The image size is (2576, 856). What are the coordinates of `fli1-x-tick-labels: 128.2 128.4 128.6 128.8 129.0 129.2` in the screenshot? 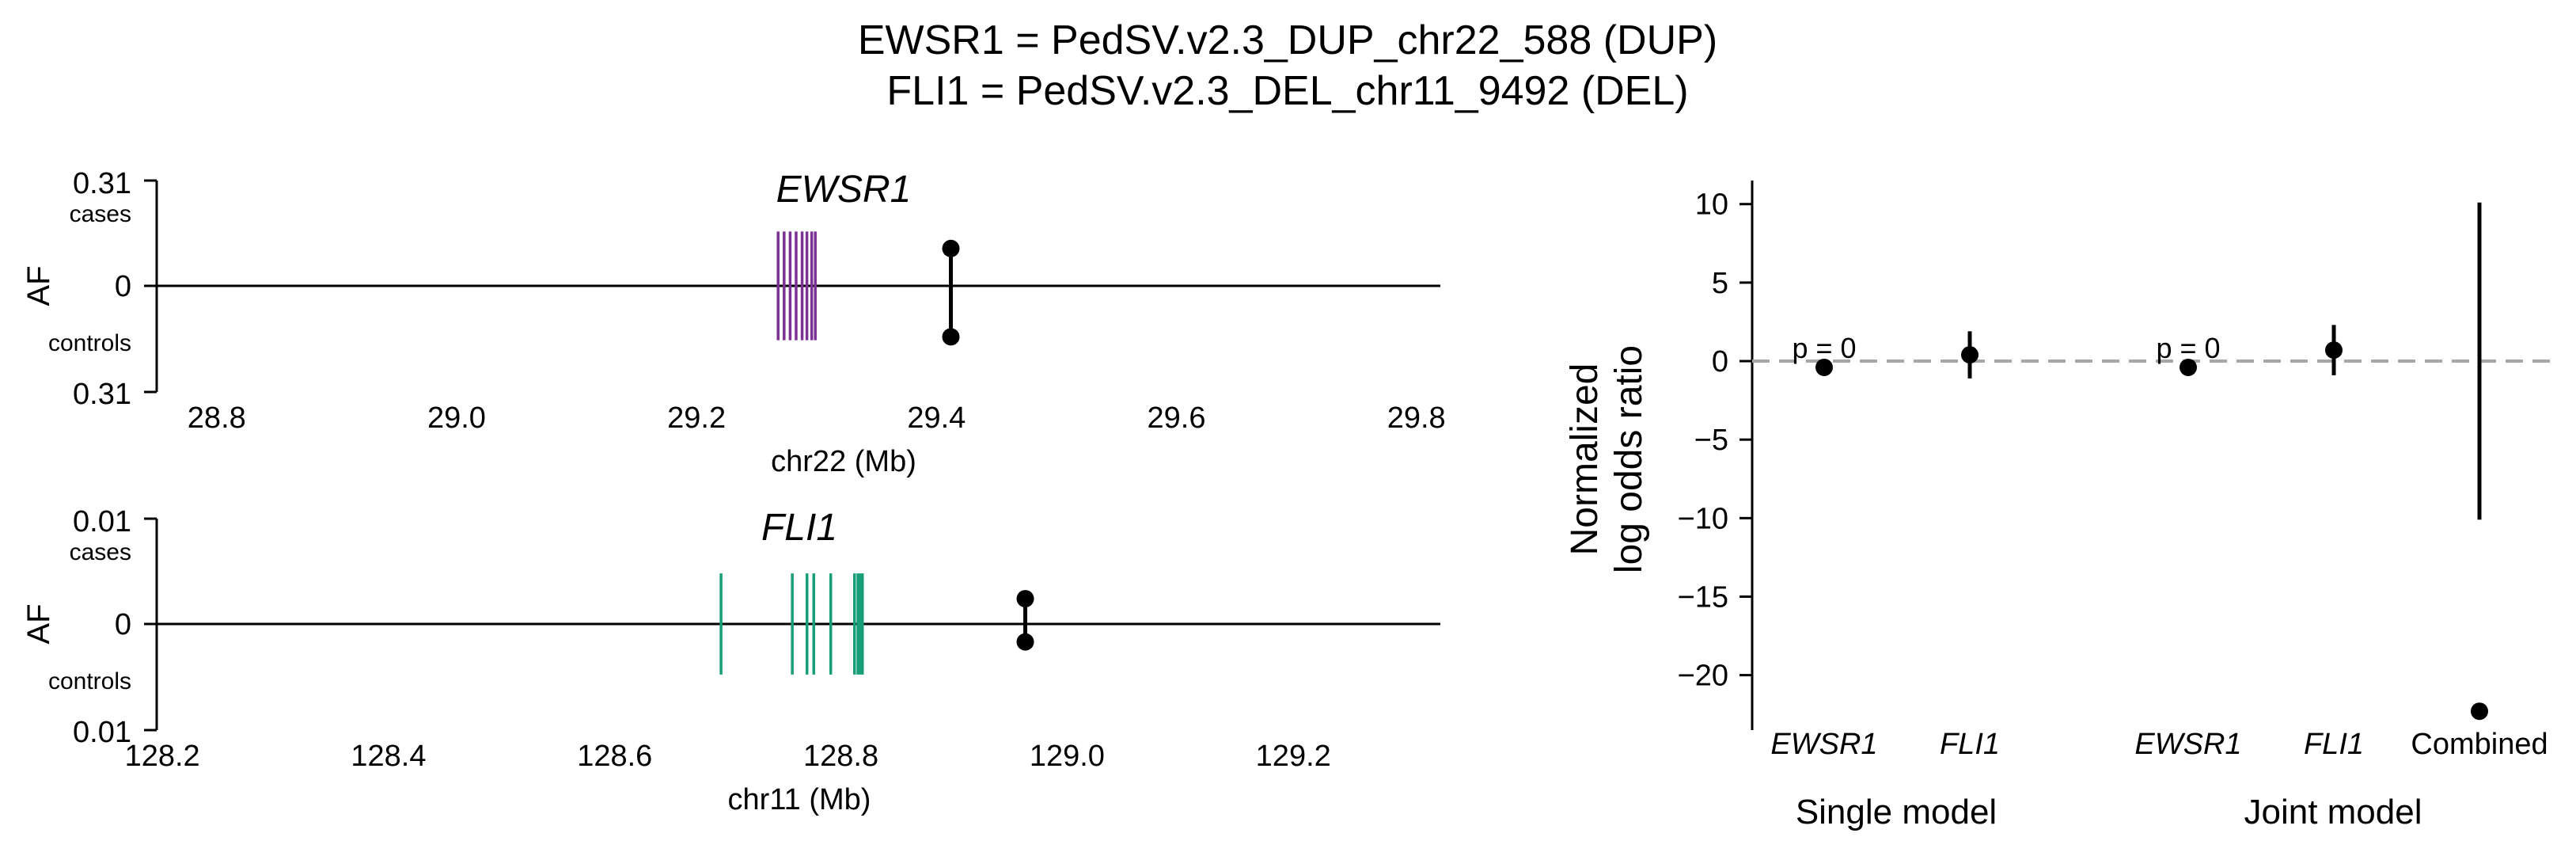 It's located at (728, 756).